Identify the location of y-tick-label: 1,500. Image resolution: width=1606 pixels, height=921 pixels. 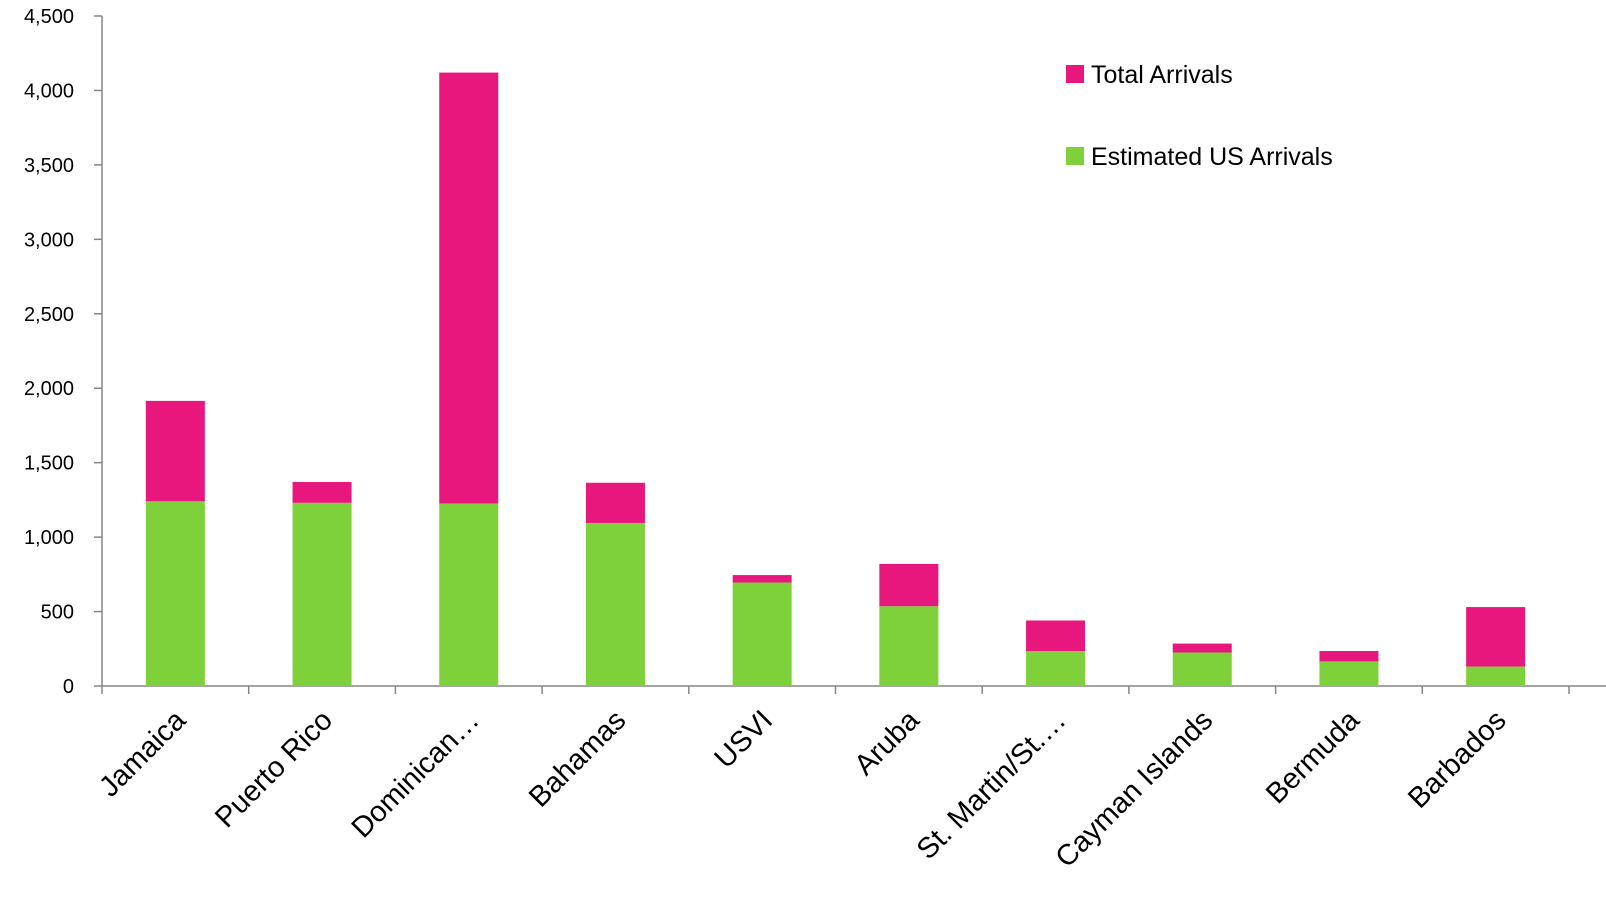
(49, 464).